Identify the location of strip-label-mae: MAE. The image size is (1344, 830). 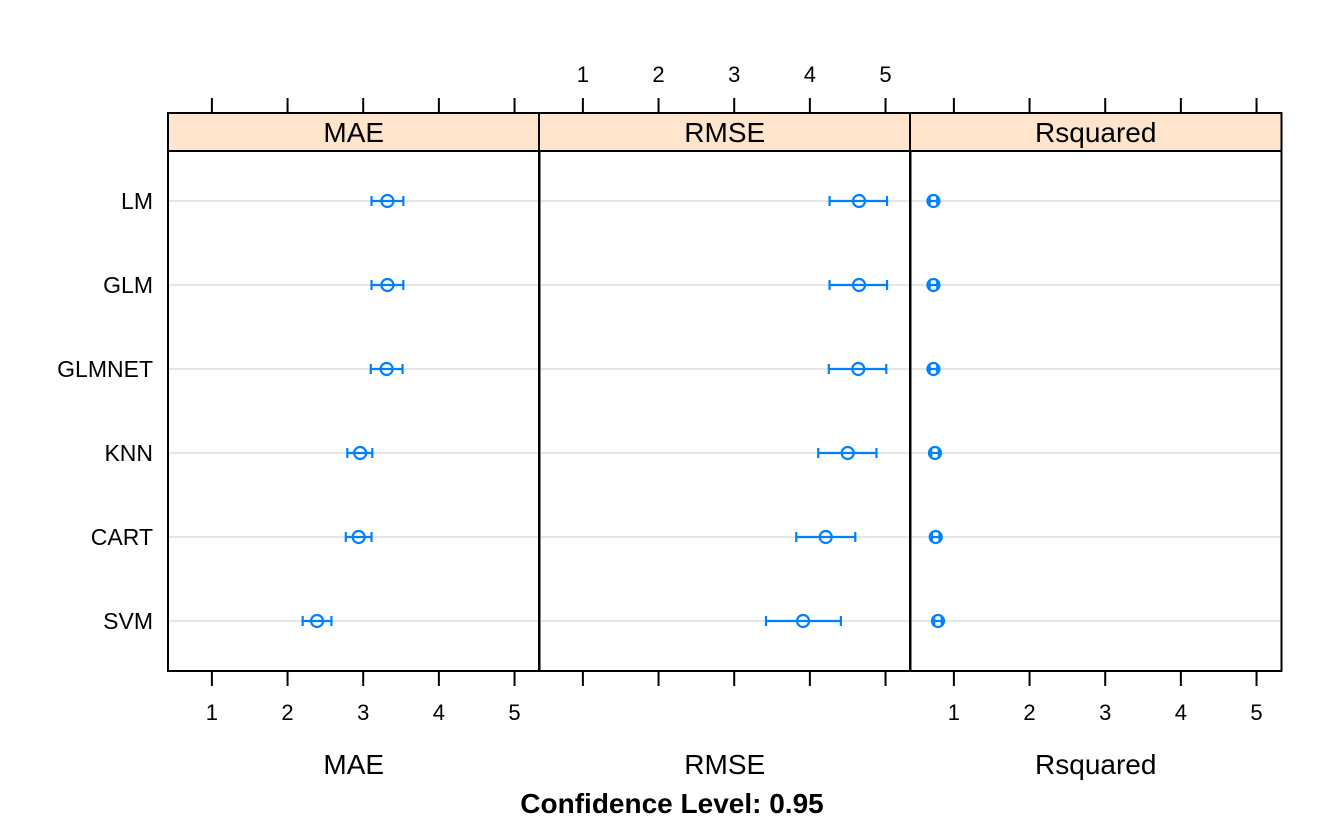
(353, 132).